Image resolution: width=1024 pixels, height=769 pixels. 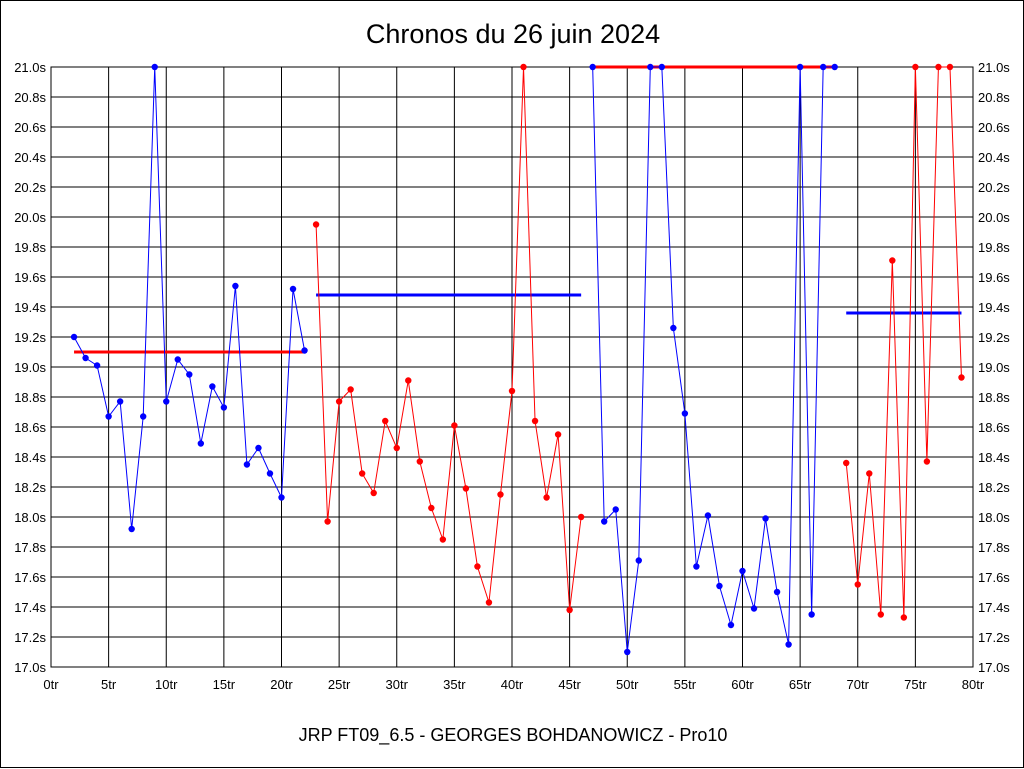 I want to click on y-tick-label-left: 18.4s, so click(x=30, y=457).